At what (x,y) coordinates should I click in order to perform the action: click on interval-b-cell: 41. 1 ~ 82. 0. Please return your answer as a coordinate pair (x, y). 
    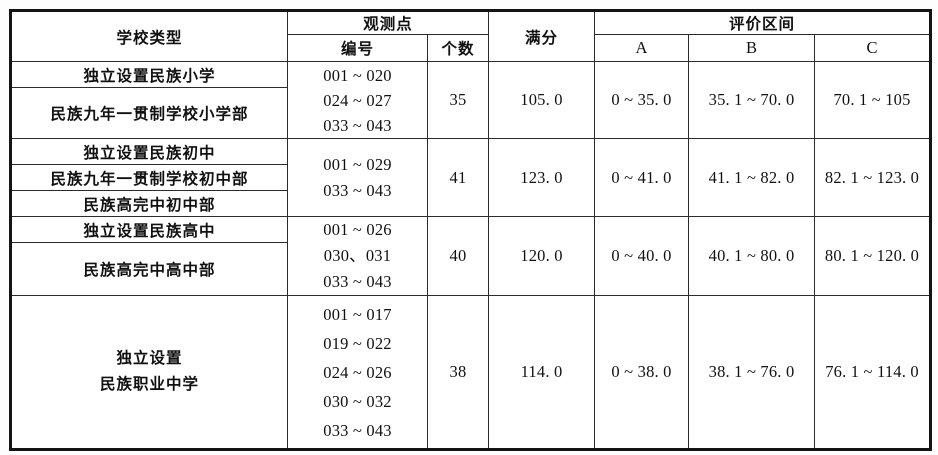
    Looking at the image, I should click on (752, 177).